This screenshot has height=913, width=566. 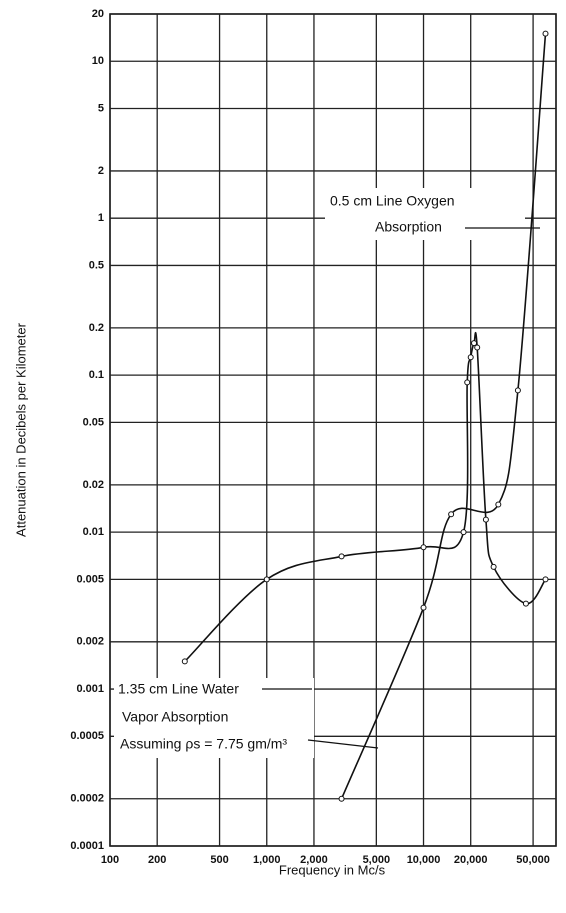 I want to click on y-tick-label: 0.01, so click(x=93, y=532).